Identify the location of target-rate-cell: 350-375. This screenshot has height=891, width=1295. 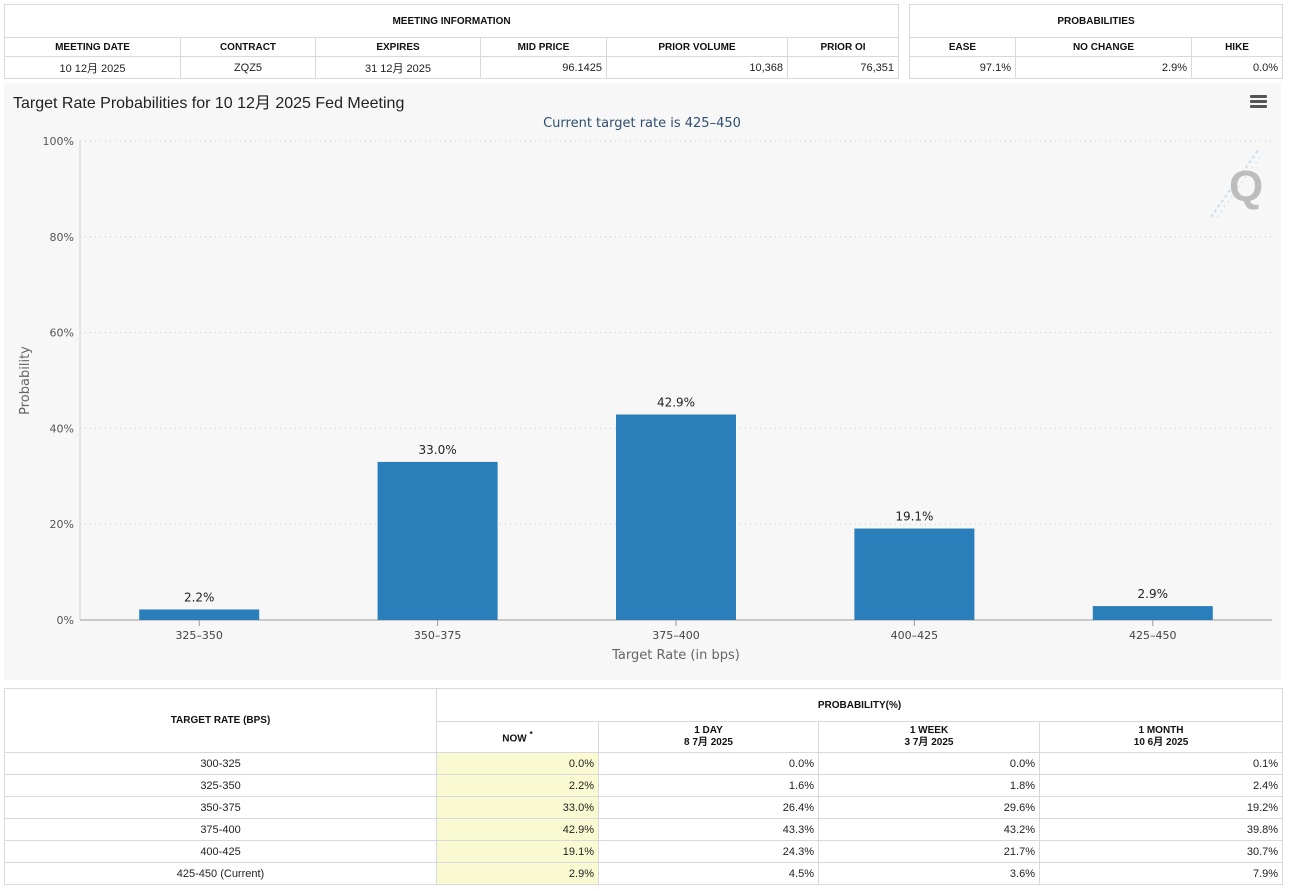
(220, 807).